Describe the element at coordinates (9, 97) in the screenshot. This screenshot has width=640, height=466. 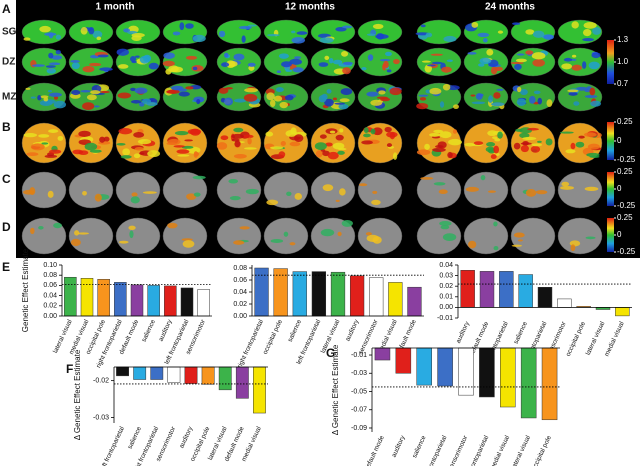
I see `row-label: MZ` at that location.